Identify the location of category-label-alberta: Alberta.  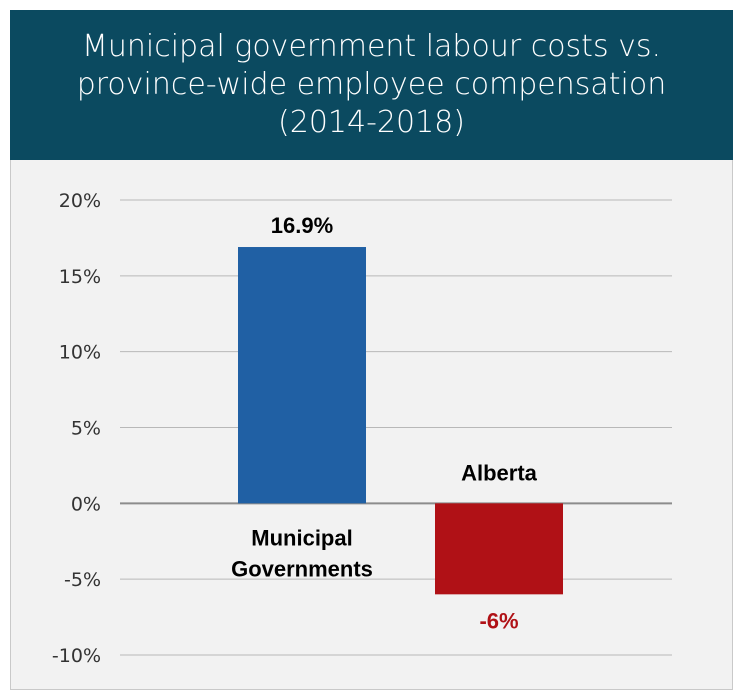
(499, 472).